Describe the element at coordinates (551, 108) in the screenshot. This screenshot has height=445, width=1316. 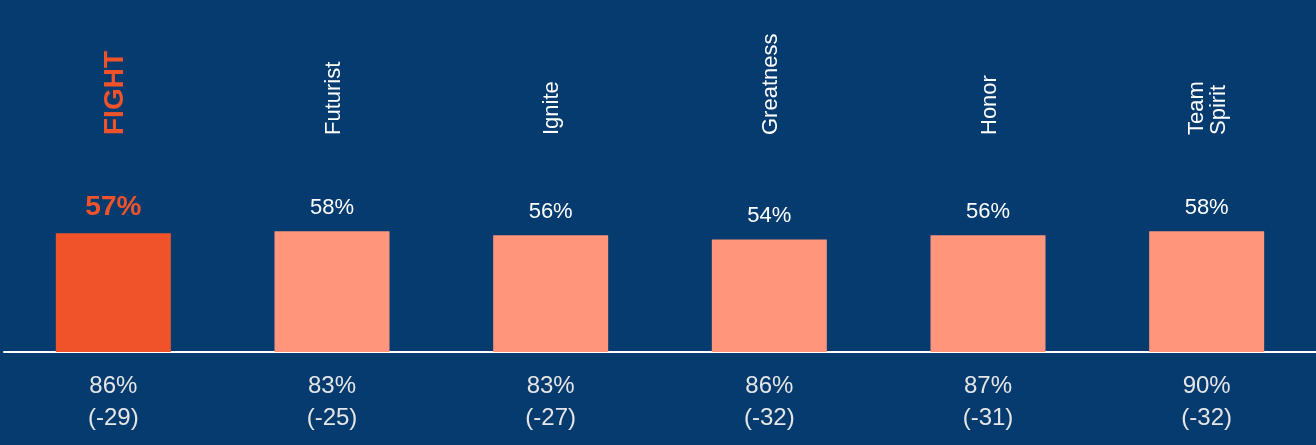
I see `x-tick-label: Ignite` at that location.